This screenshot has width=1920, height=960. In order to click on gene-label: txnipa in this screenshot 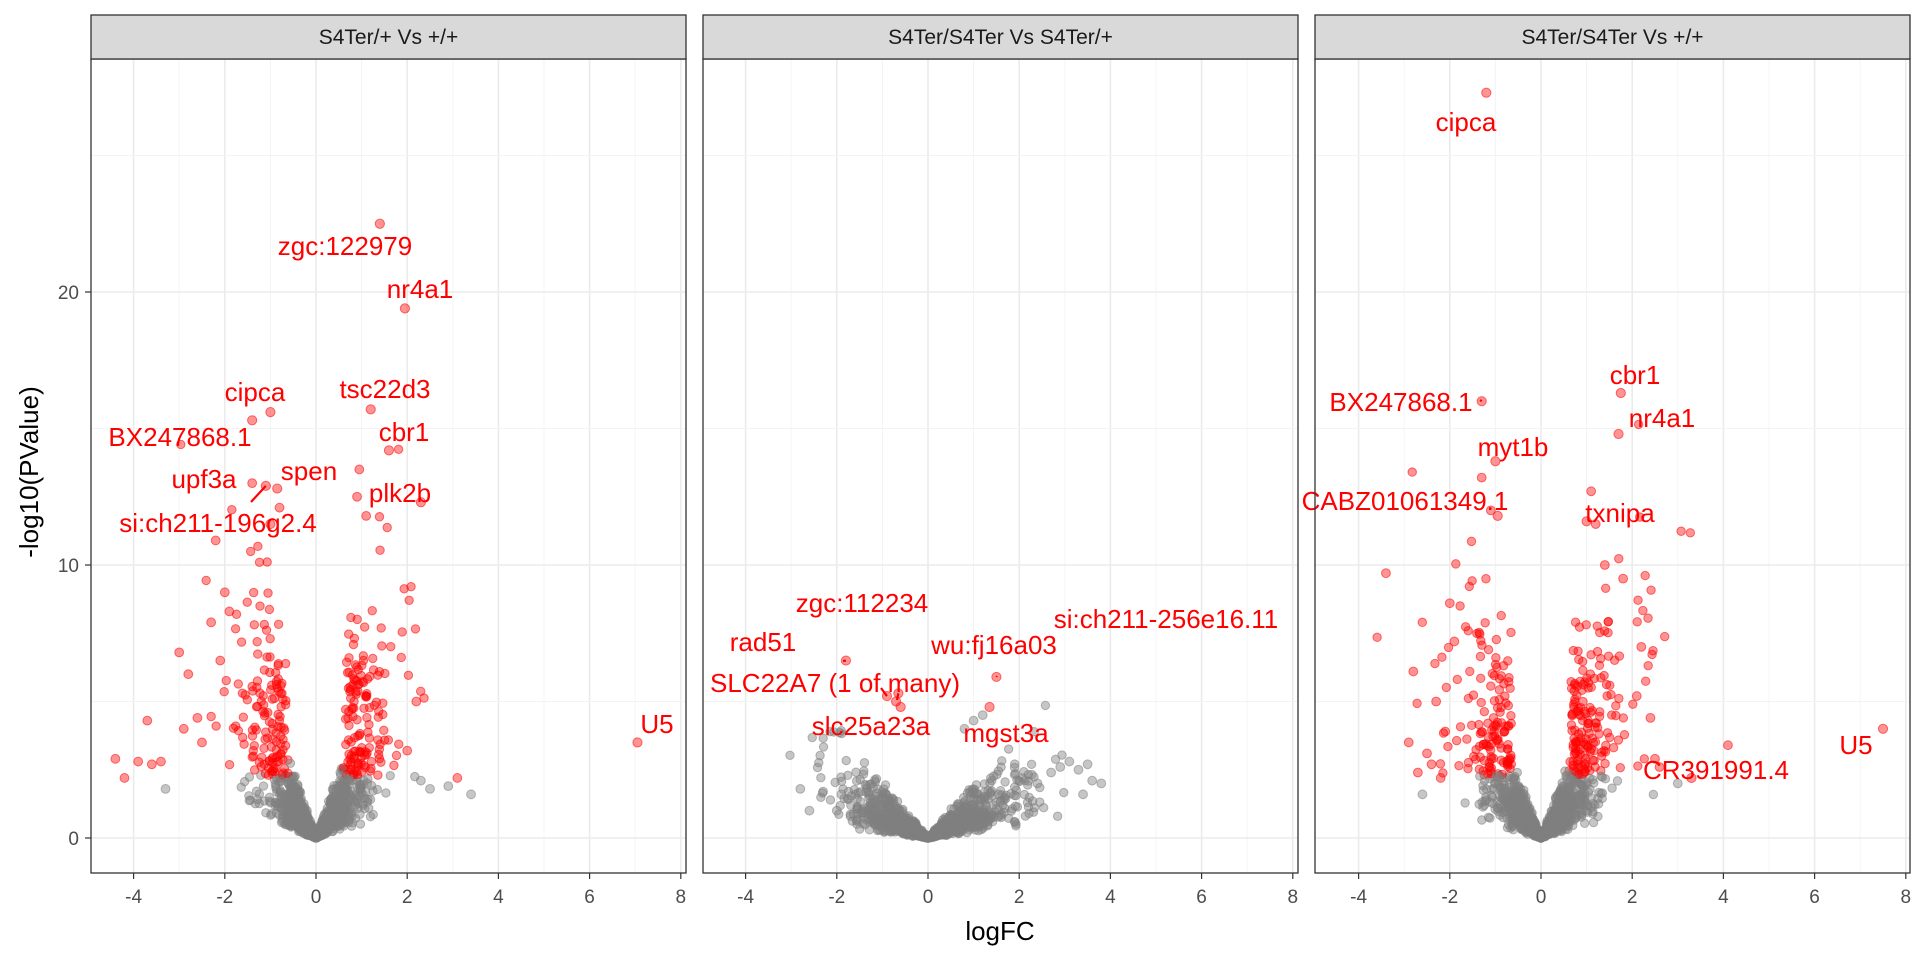, I will do `click(1620, 513)`.